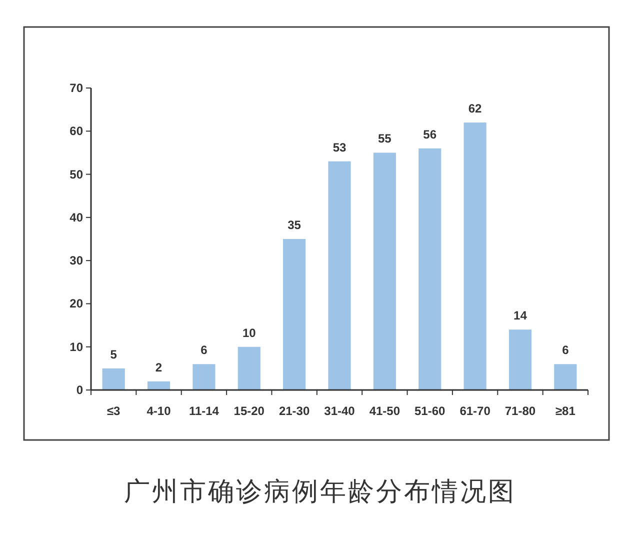  I want to click on y-tick-label: 60, so click(77, 131).